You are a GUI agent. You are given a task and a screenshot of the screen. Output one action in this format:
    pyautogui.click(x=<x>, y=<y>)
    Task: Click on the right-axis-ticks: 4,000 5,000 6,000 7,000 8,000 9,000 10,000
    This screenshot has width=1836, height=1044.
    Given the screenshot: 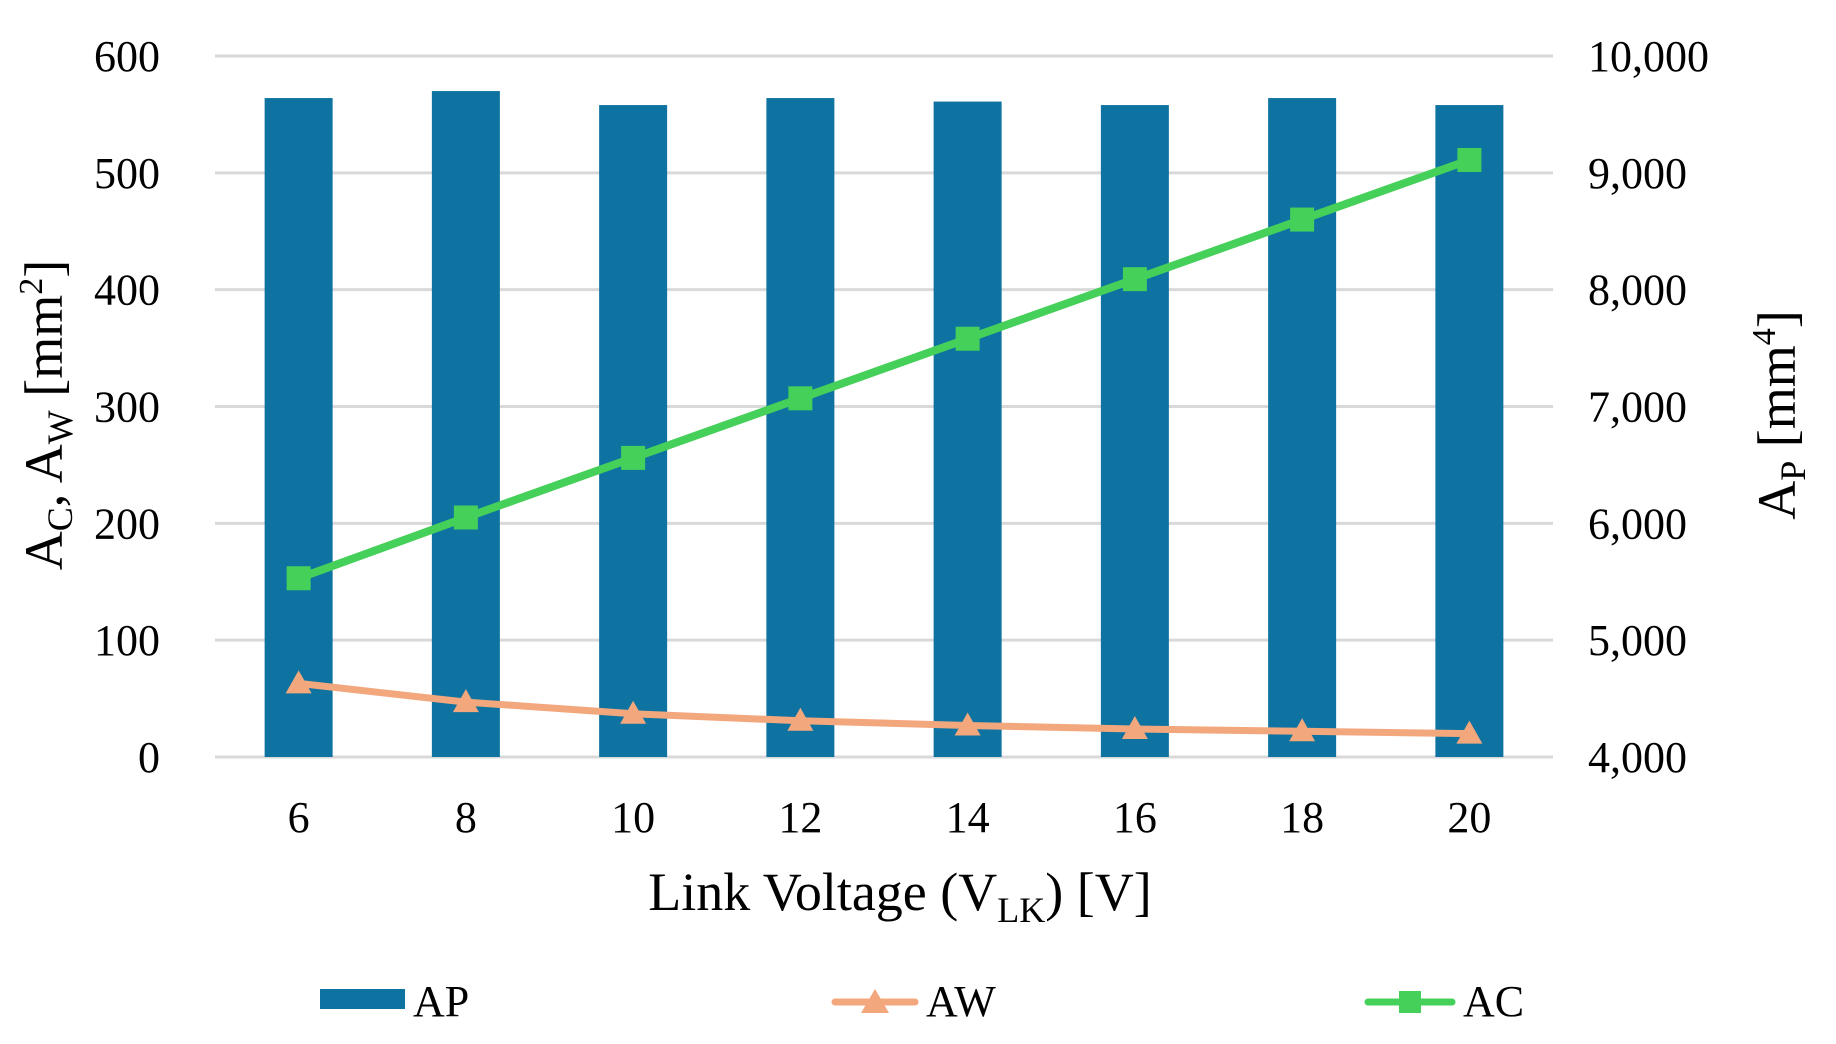 What is the action you would take?
    pyautogui.click(x=1648, y=407)
    